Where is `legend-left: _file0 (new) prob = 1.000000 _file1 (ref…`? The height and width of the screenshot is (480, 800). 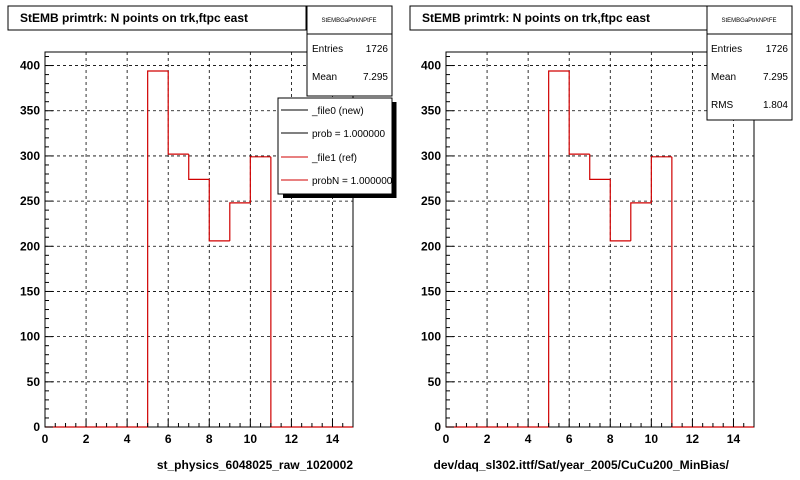 legend-left: _file0 (new) prob = 1.000000 _file1 (ref… is located at coordinates (339, 149).